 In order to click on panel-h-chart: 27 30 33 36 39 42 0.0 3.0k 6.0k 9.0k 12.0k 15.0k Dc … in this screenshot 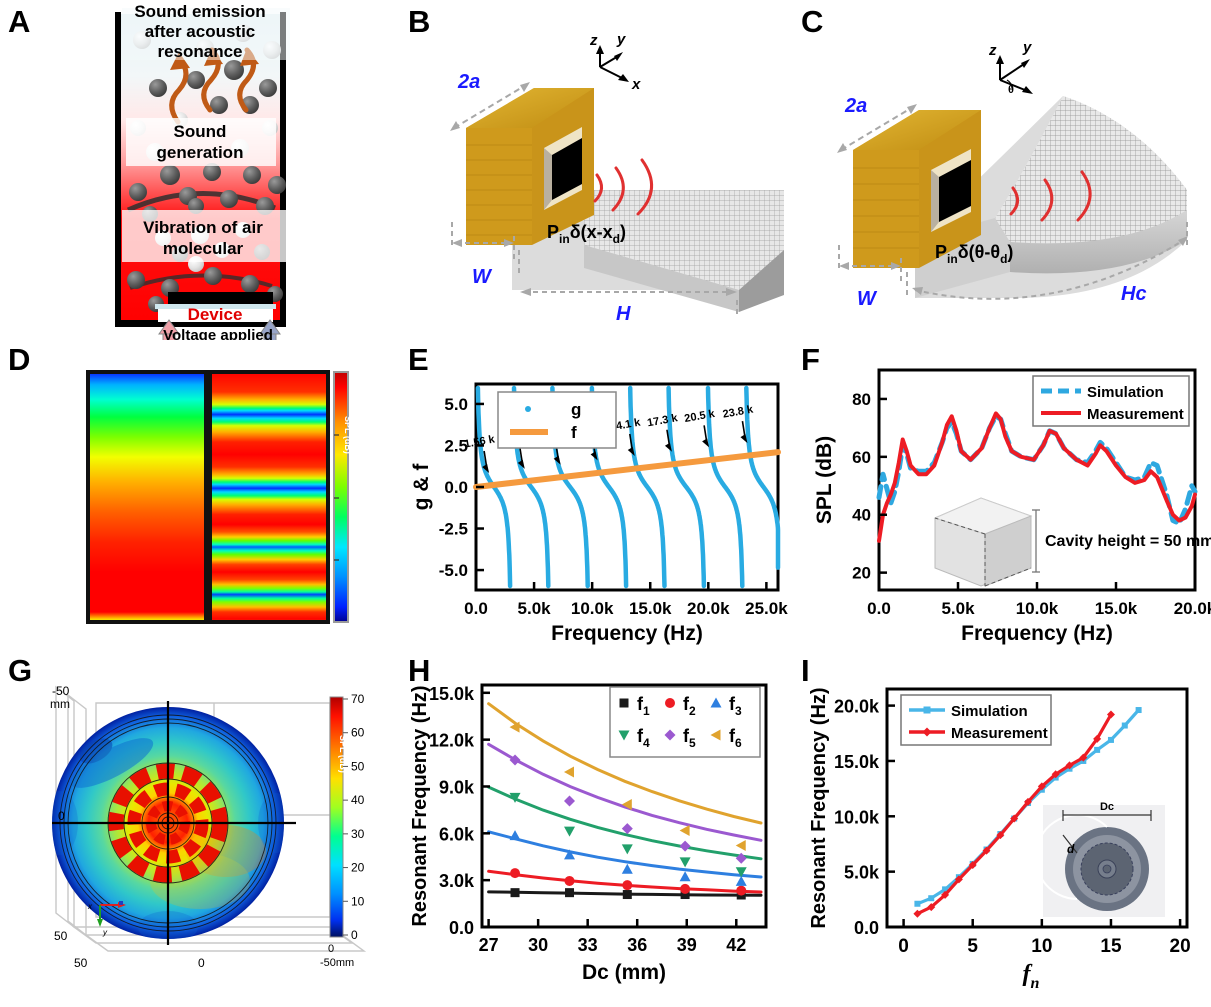, I will do `click(588, 833)`.